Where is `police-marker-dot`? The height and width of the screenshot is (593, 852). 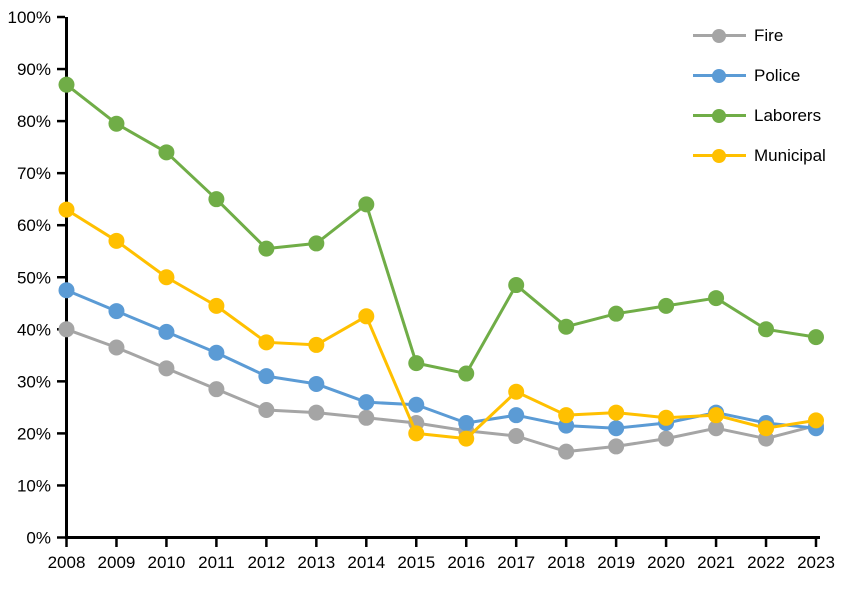
police-marker-dot is located at coordinates (719, 75).